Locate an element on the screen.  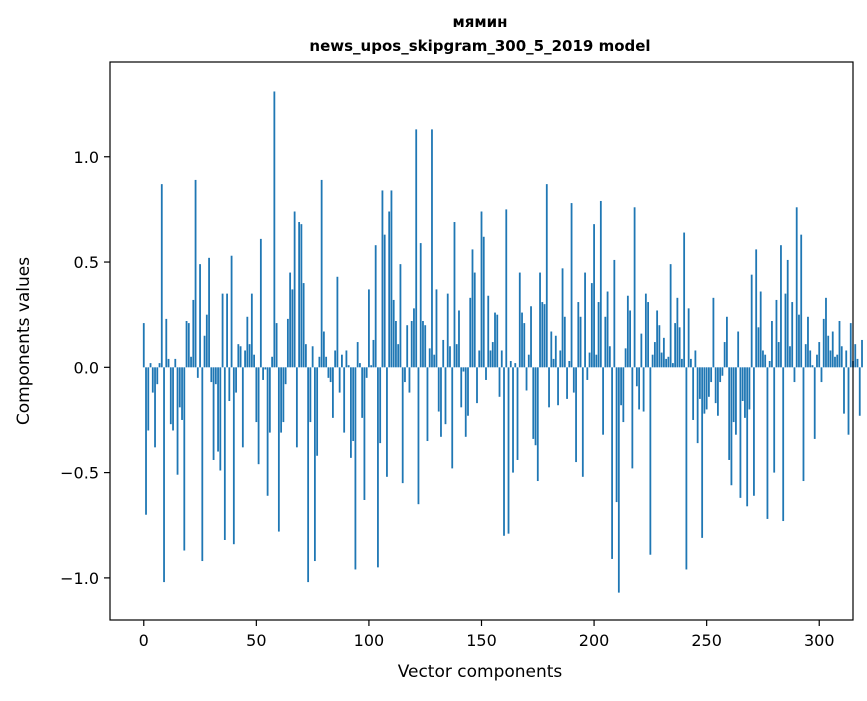
y-tick-label: −1.0 is located at coordinates (79, 578).